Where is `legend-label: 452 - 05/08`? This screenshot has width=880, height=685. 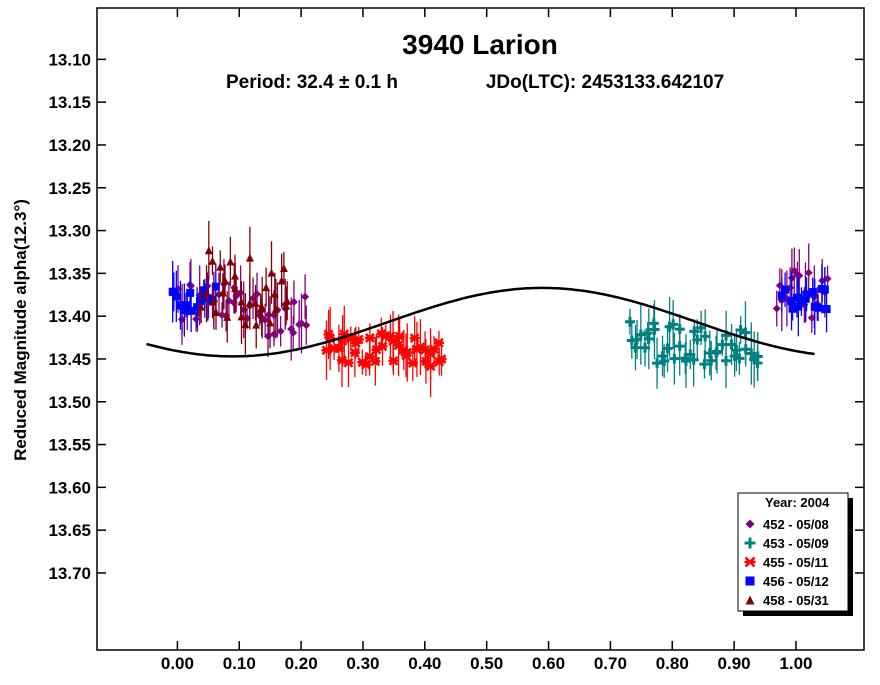 legend-label: 452 - 05/08 is located at coordinates (796, 524).